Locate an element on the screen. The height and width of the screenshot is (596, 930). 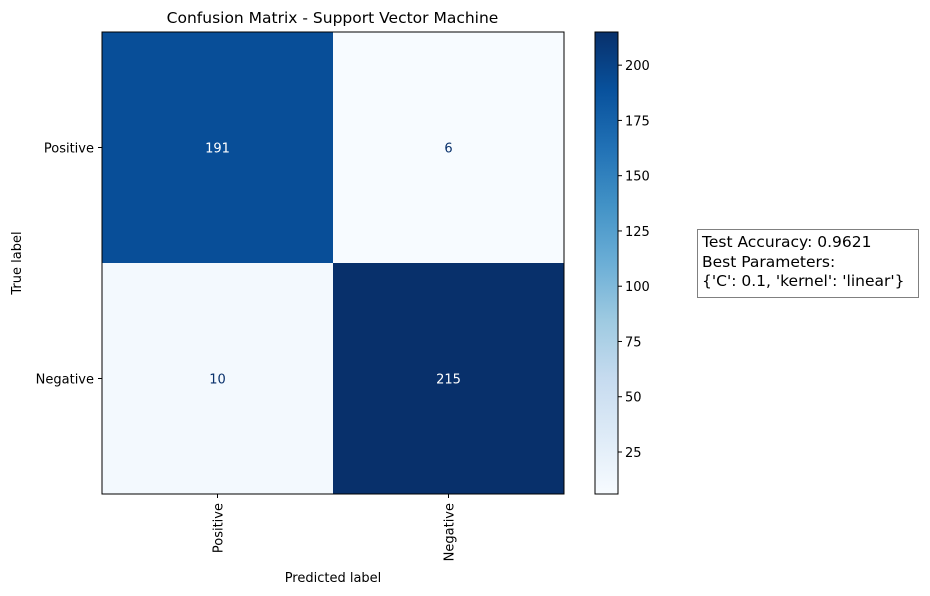
best-parameters-value: {'C': 0.1, 'kernel': 'linear'} is located at coordinates (803, 281).